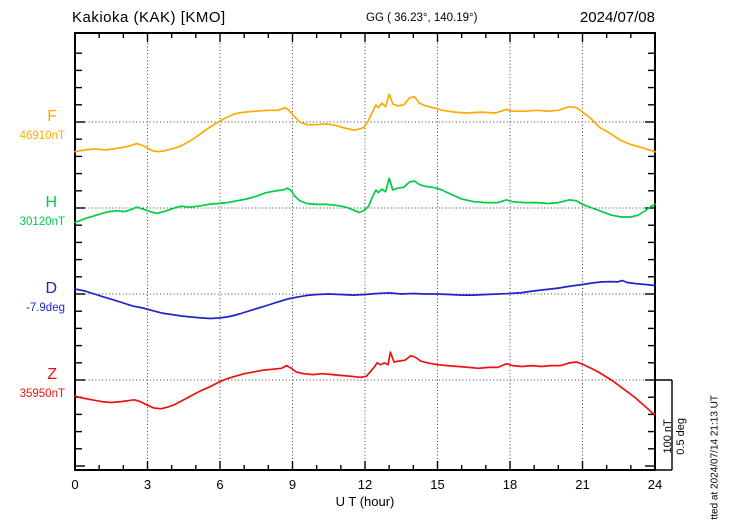 The width and height of the screenshot is (730, 520). Describe the element at coordinates (75, 484) in the screenshot. I see `x-tick-label: 0` at that location.